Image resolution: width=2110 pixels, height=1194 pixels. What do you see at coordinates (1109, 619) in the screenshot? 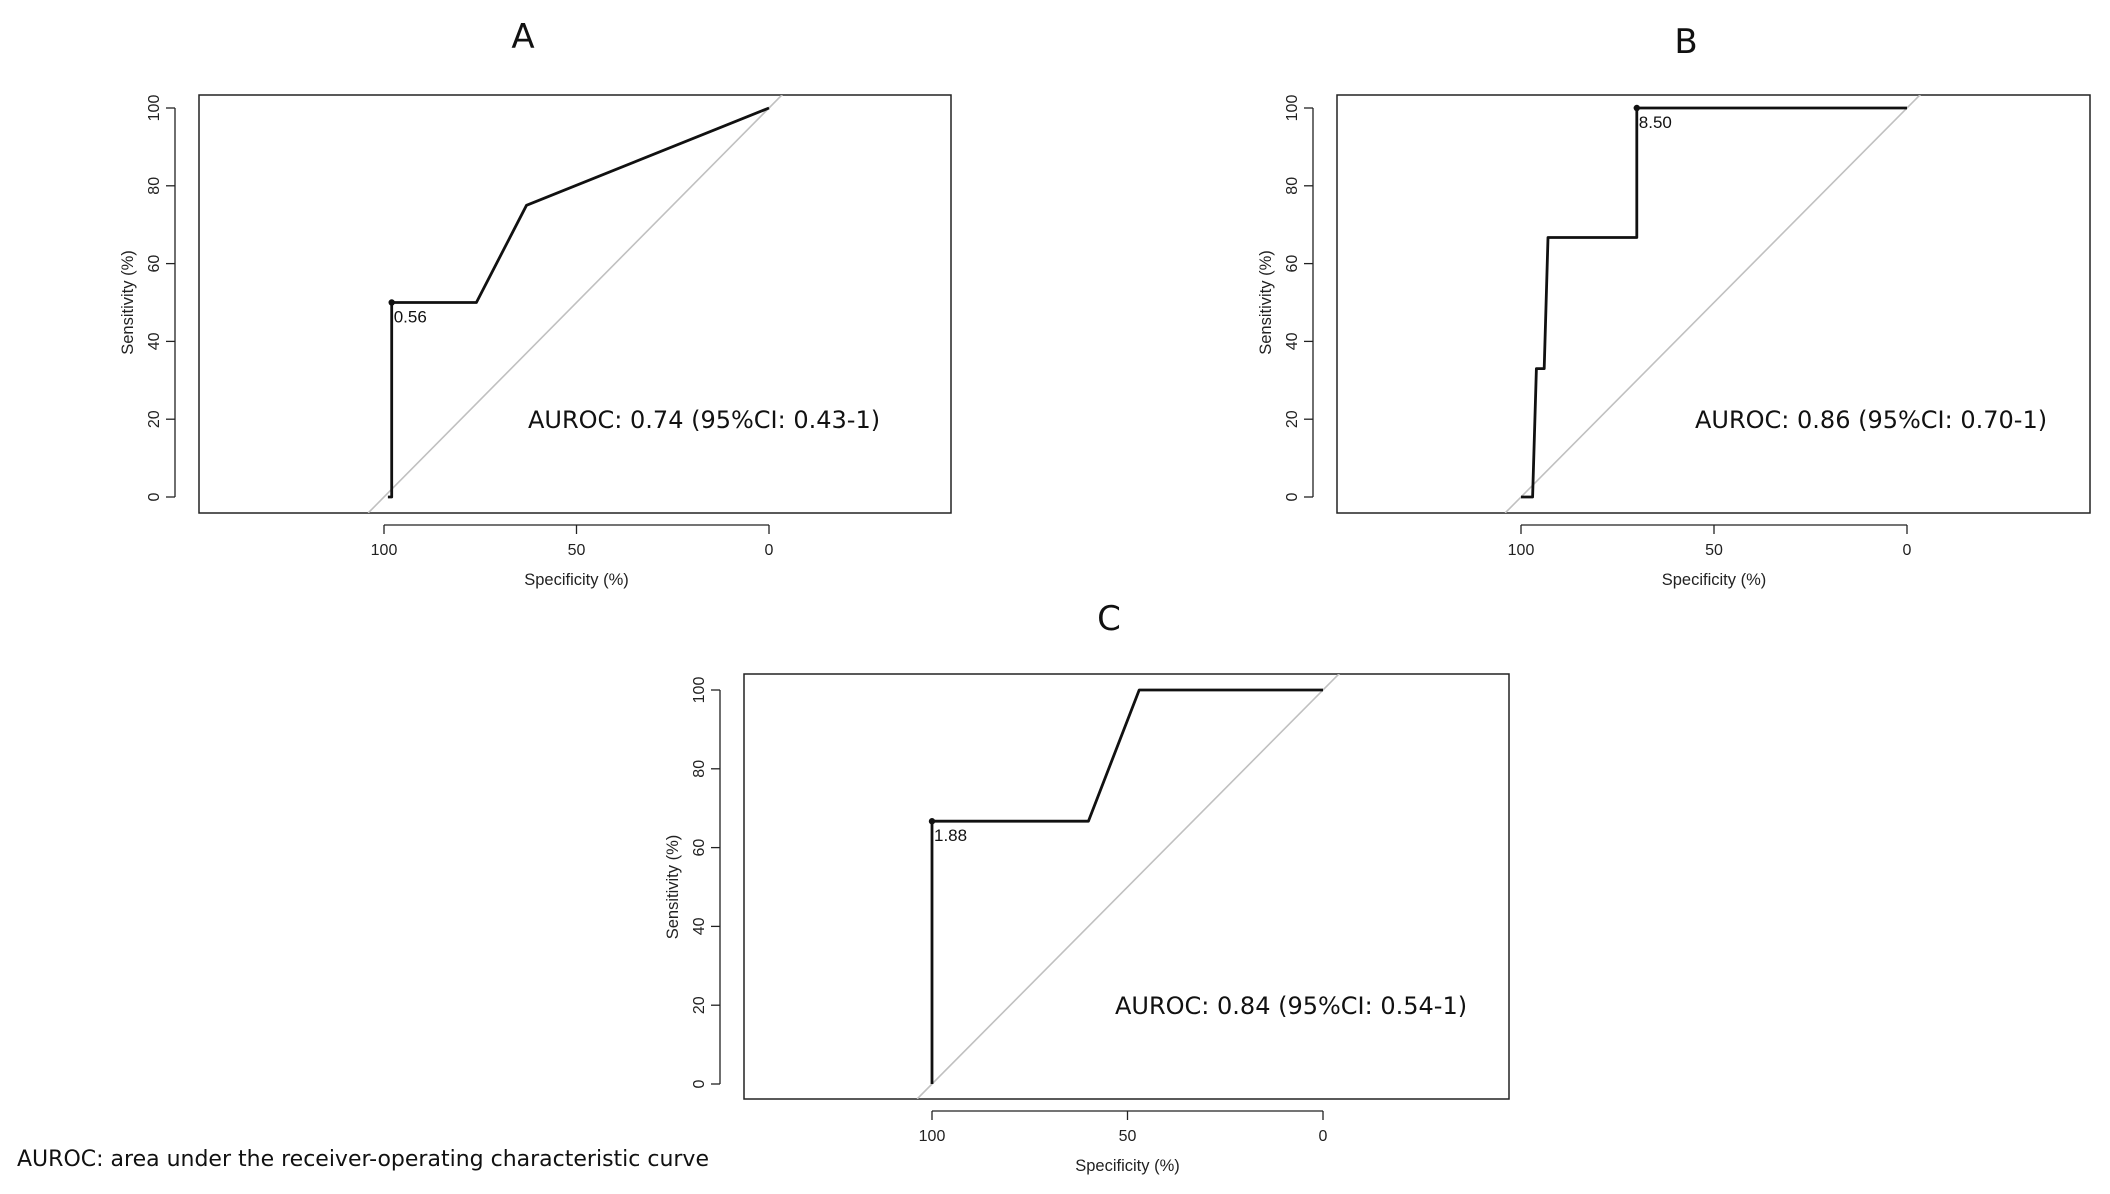
I see `panel-title: C` at bounding box center [1109, 619].